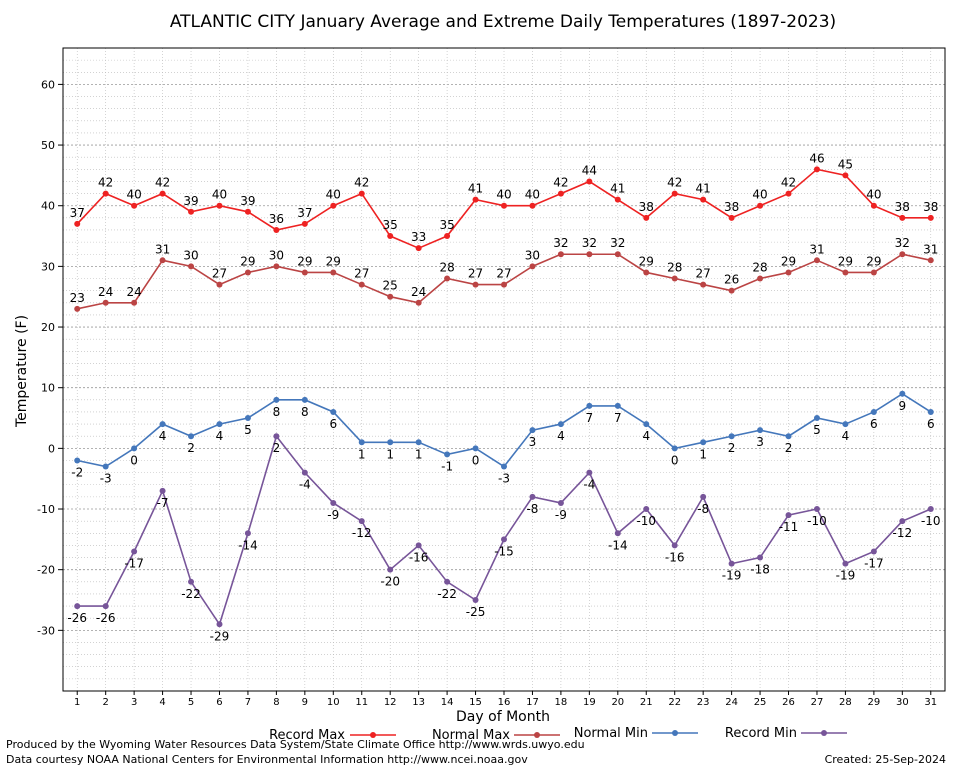 Image resolution: width=954 pixels, height=772 pixels. Describe the element at coordinates (77, 702) in the screenshot. I see `x-tick-label: 1` at that location.